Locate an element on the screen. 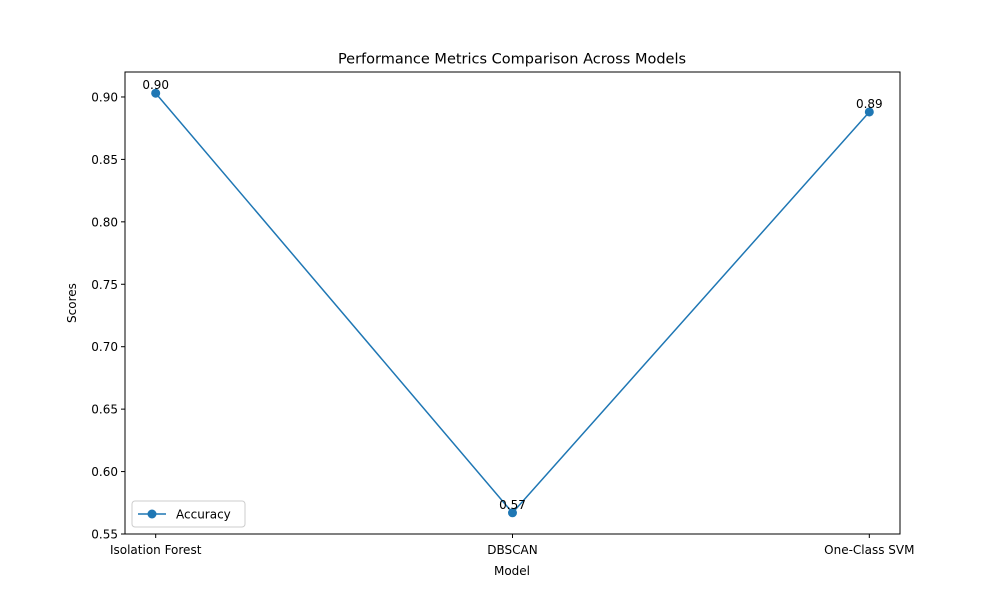 This screenshot has height=600, width=1000. x-tick-label: Isolation Forest is located at coordinates (156, 550).